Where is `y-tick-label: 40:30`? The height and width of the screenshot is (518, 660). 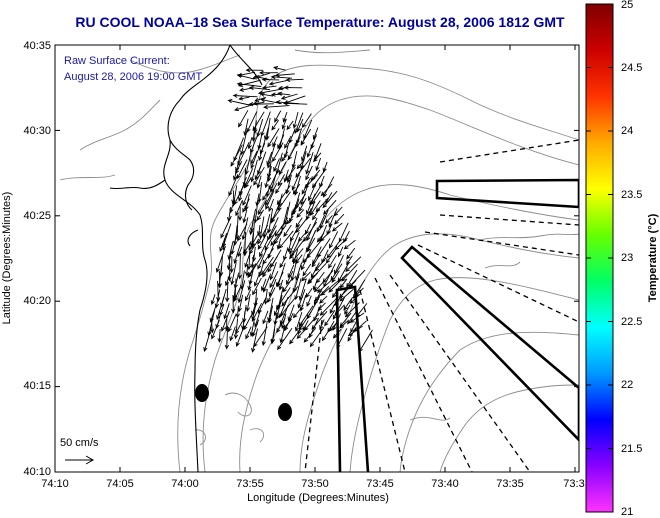
y-tick-label: 40:30 is located at coordinates (37, 131).